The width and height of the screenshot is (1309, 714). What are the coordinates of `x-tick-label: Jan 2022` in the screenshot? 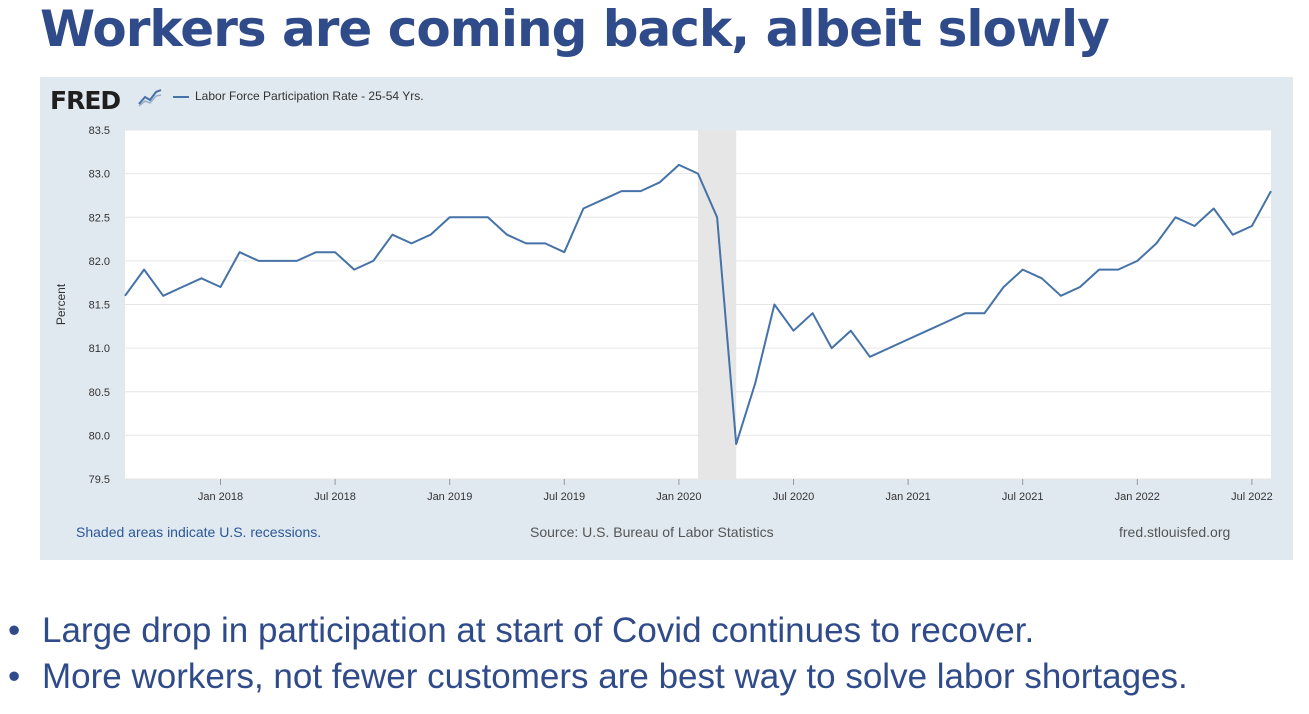 It's located at (1137, 497).